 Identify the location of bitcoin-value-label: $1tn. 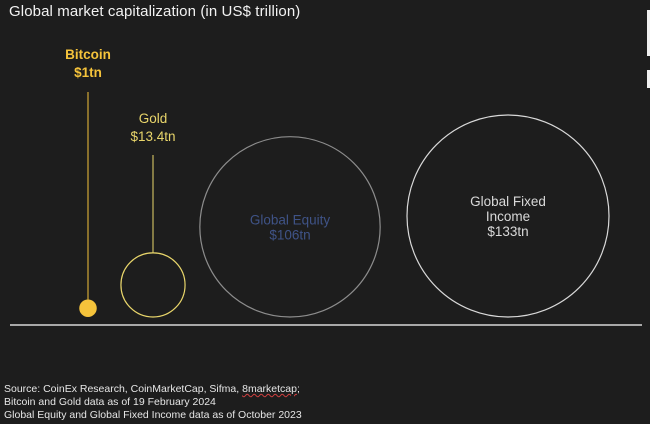
(88, 72).